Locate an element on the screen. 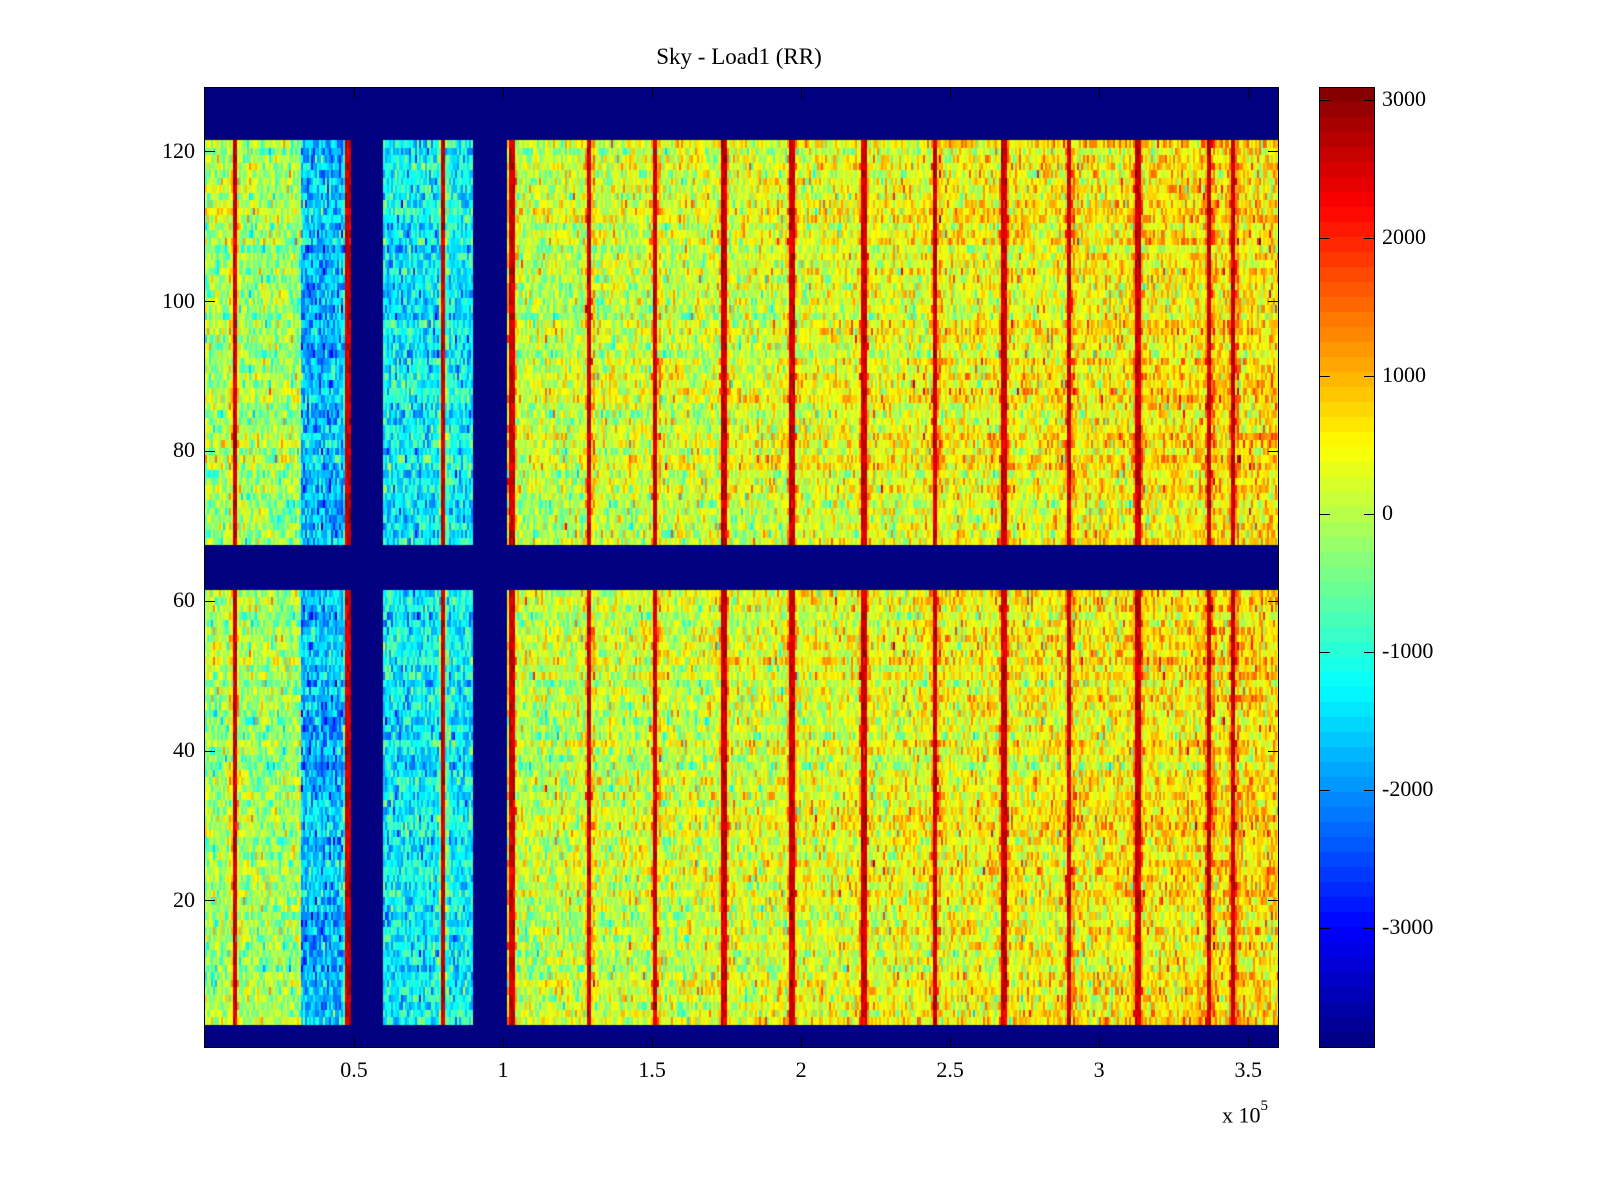 The height and width of the screenshot is (1200, 1600). x-tick-label: 3.5 is located at coordinates (1248, 1069).